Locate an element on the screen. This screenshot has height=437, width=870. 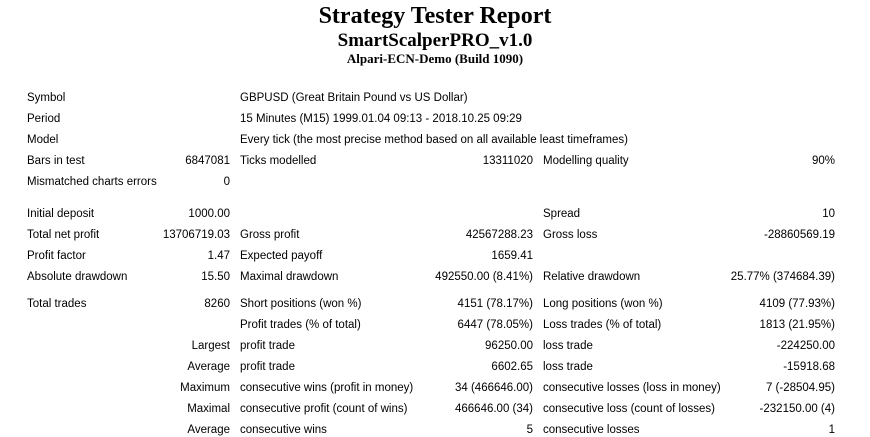
row-value: 466646.00 (34) is located at coordinates (493, 409).